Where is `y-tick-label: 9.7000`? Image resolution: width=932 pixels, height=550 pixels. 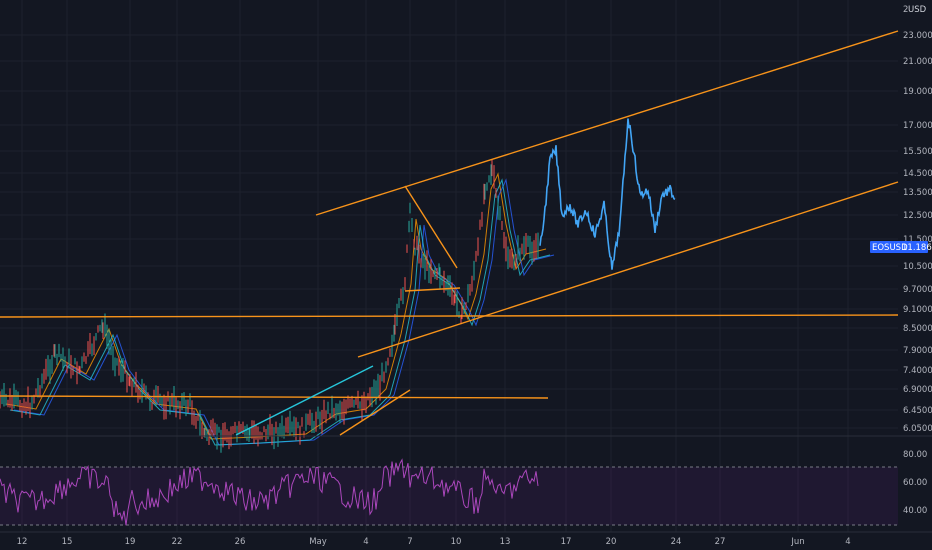 y-tick-label: 9.7000 is located at coordinates (917, 290).